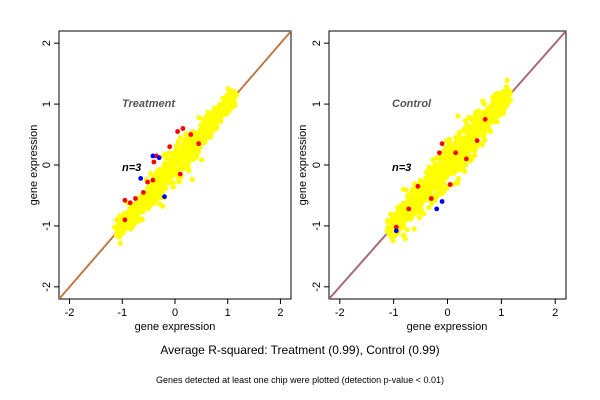 This screenshot has width=600, height=400. What do you see at coordinates (303, 165) in the screenshot?
I see `y-axis-label: gene expression` at bounding box center [303, 165].